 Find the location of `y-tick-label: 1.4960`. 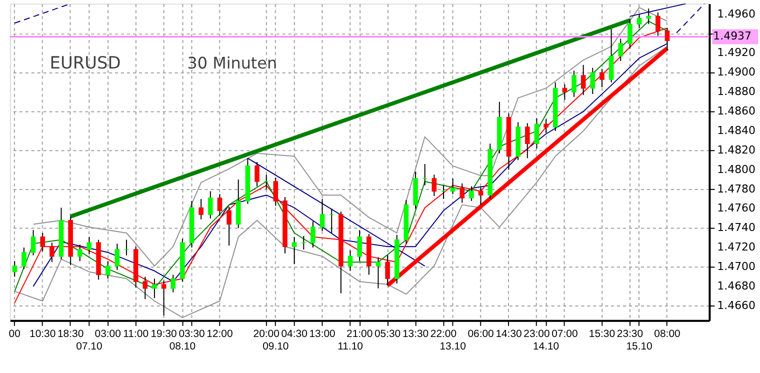

y-tick-label: 1.4960 is located at coordinates (736, 13).